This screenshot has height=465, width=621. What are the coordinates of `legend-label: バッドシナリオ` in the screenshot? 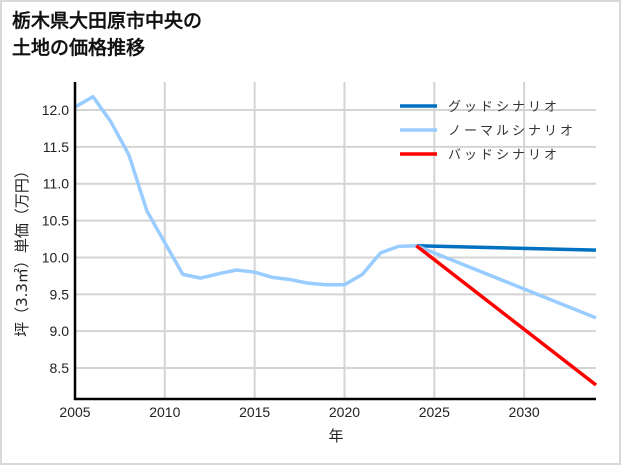 It's located at (504, 155).